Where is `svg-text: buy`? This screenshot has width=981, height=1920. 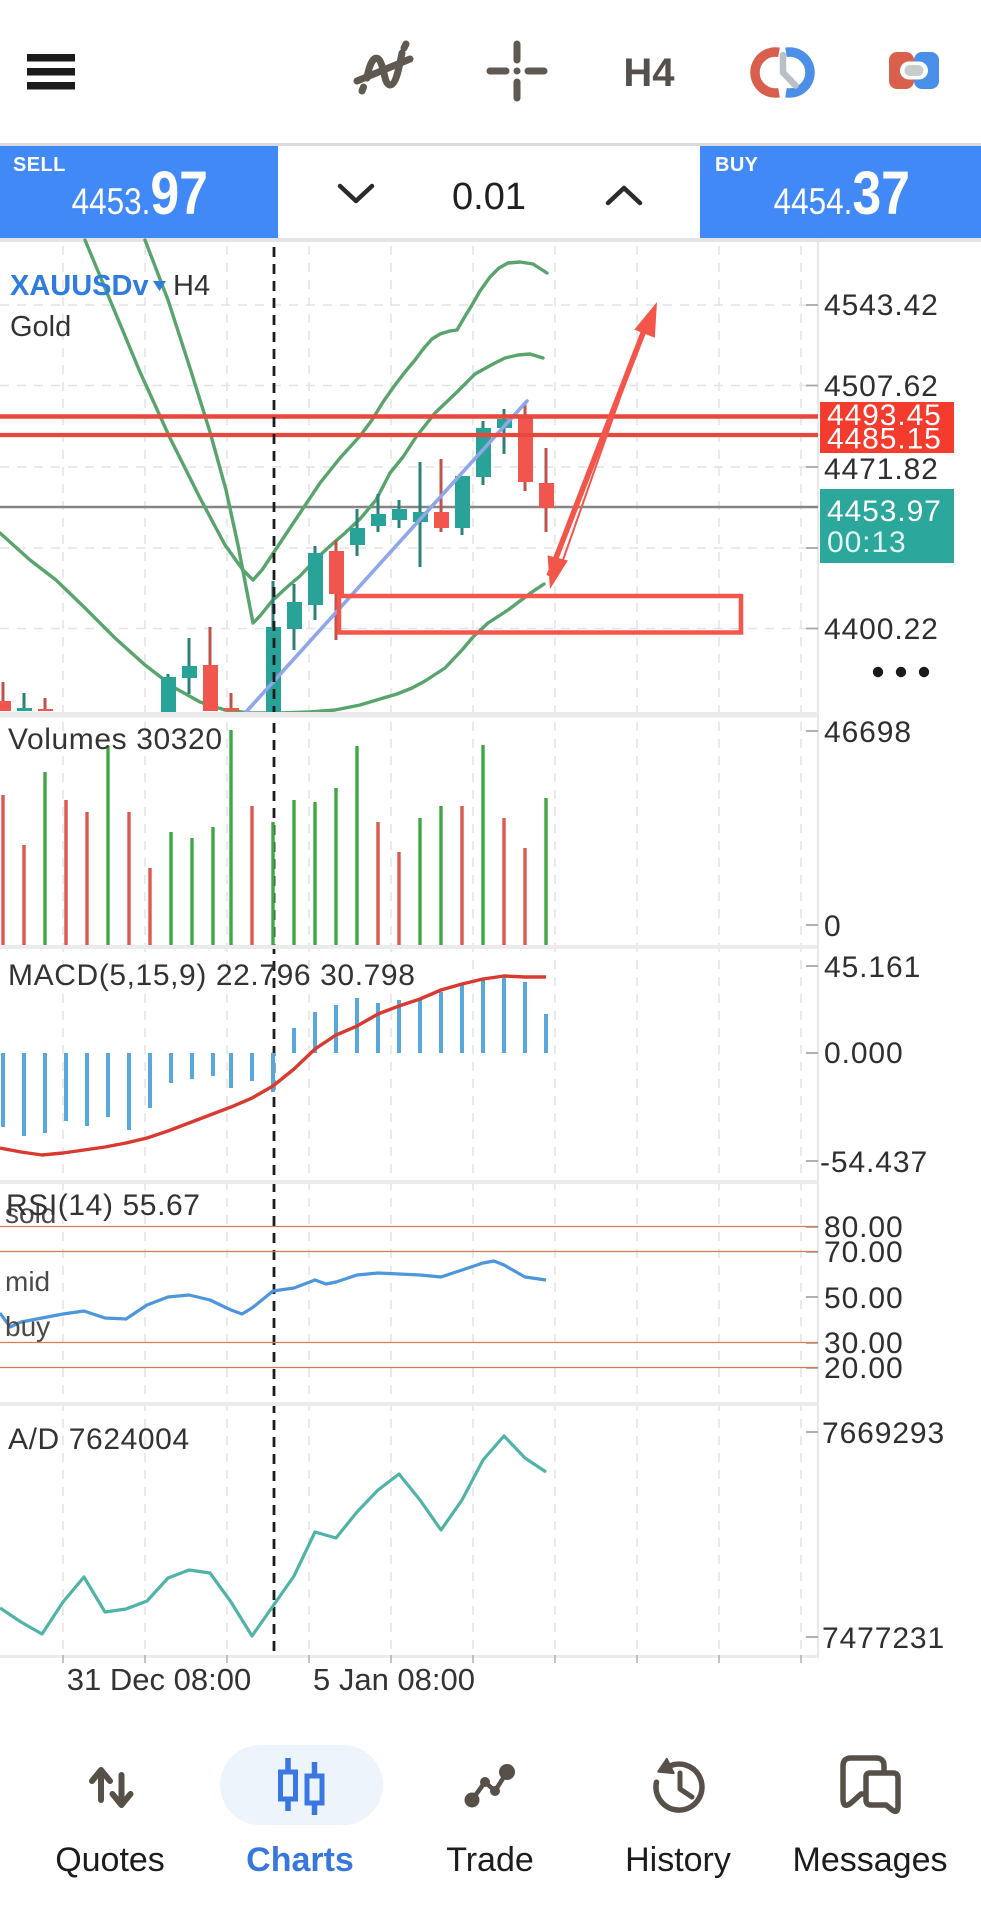 svg-text: buy is located at coordinates (27, 1326).